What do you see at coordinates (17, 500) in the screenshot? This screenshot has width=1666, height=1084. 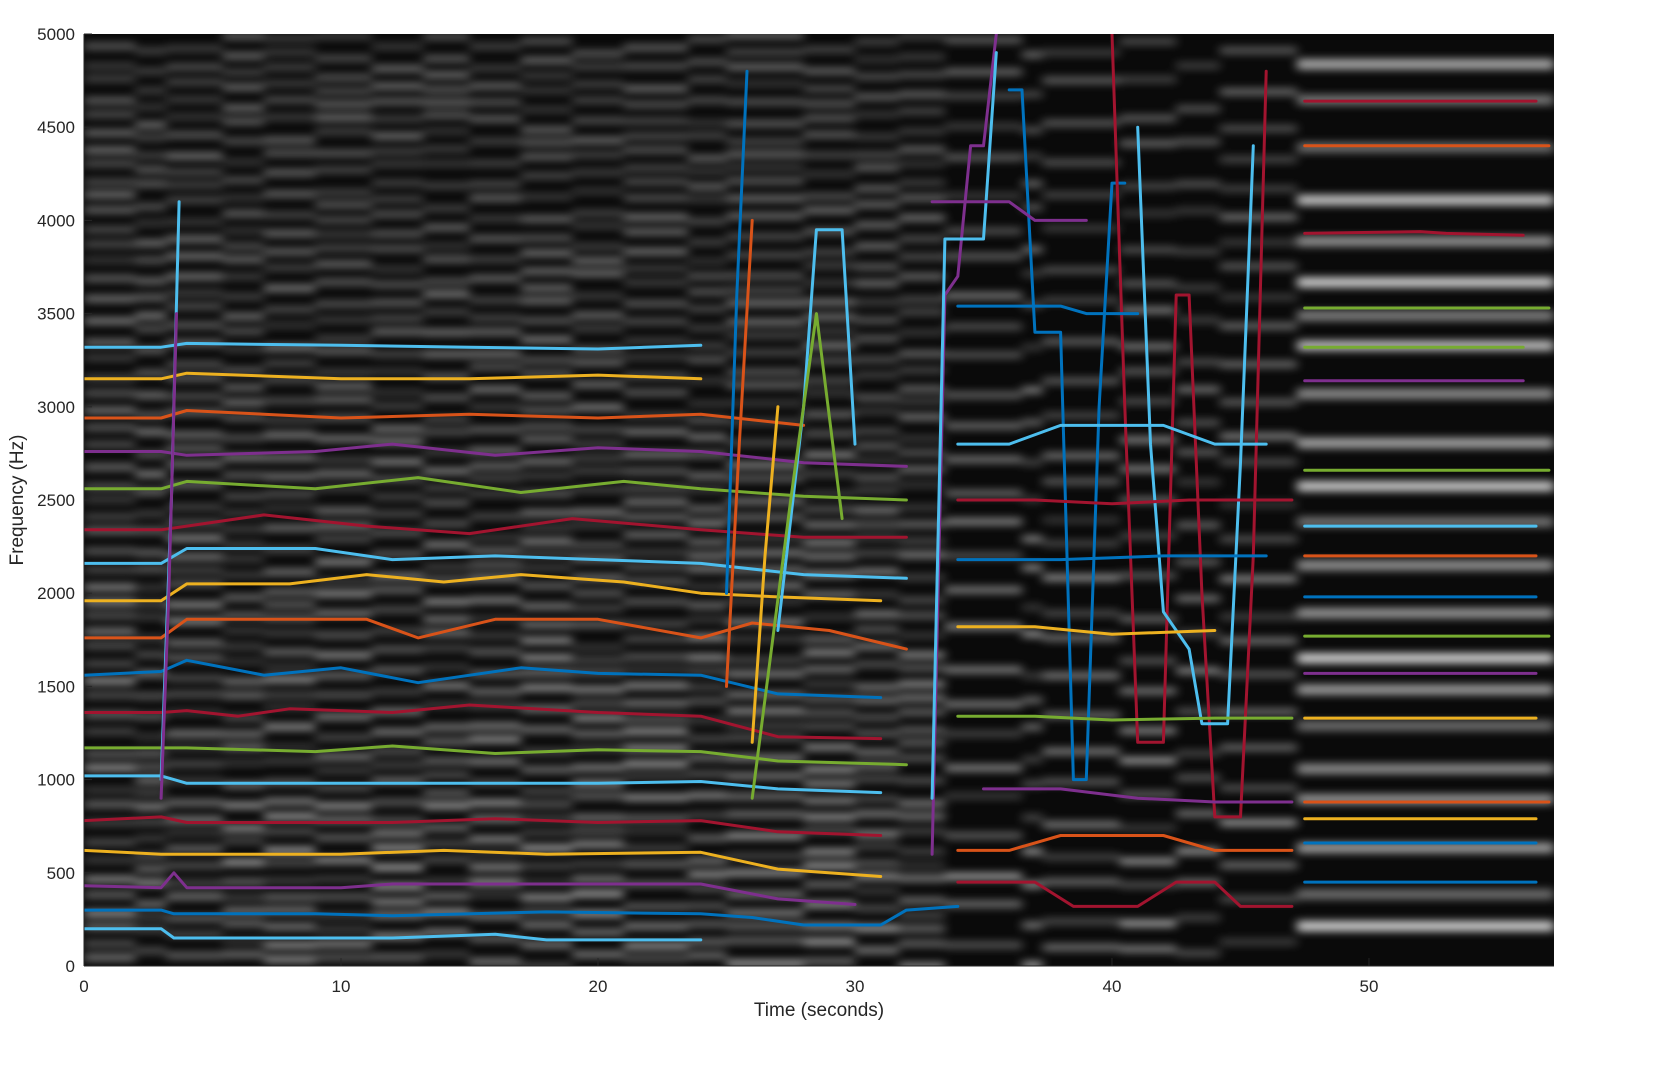 I see `y-axis-label: Frequency (Hz)` at bounding box center [17, 500].